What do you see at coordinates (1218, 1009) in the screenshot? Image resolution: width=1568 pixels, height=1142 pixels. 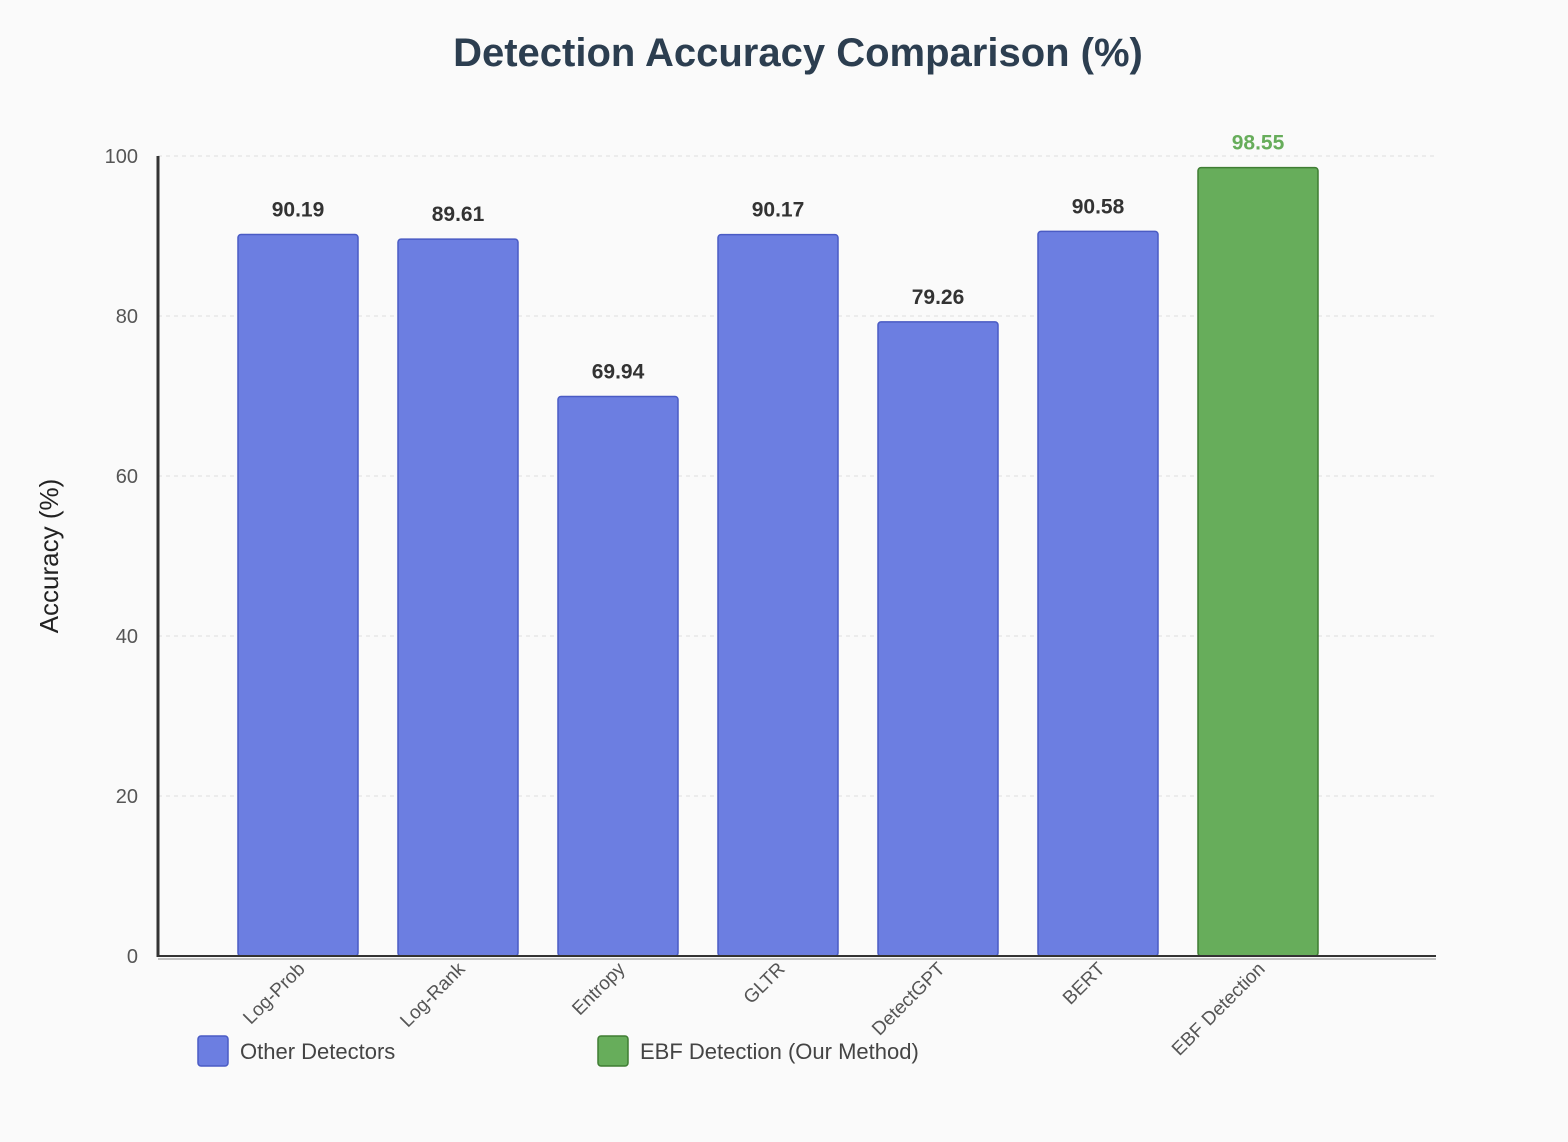 I see `x-tick-label: EBF Detection` at bounding box center [1218, 1009].